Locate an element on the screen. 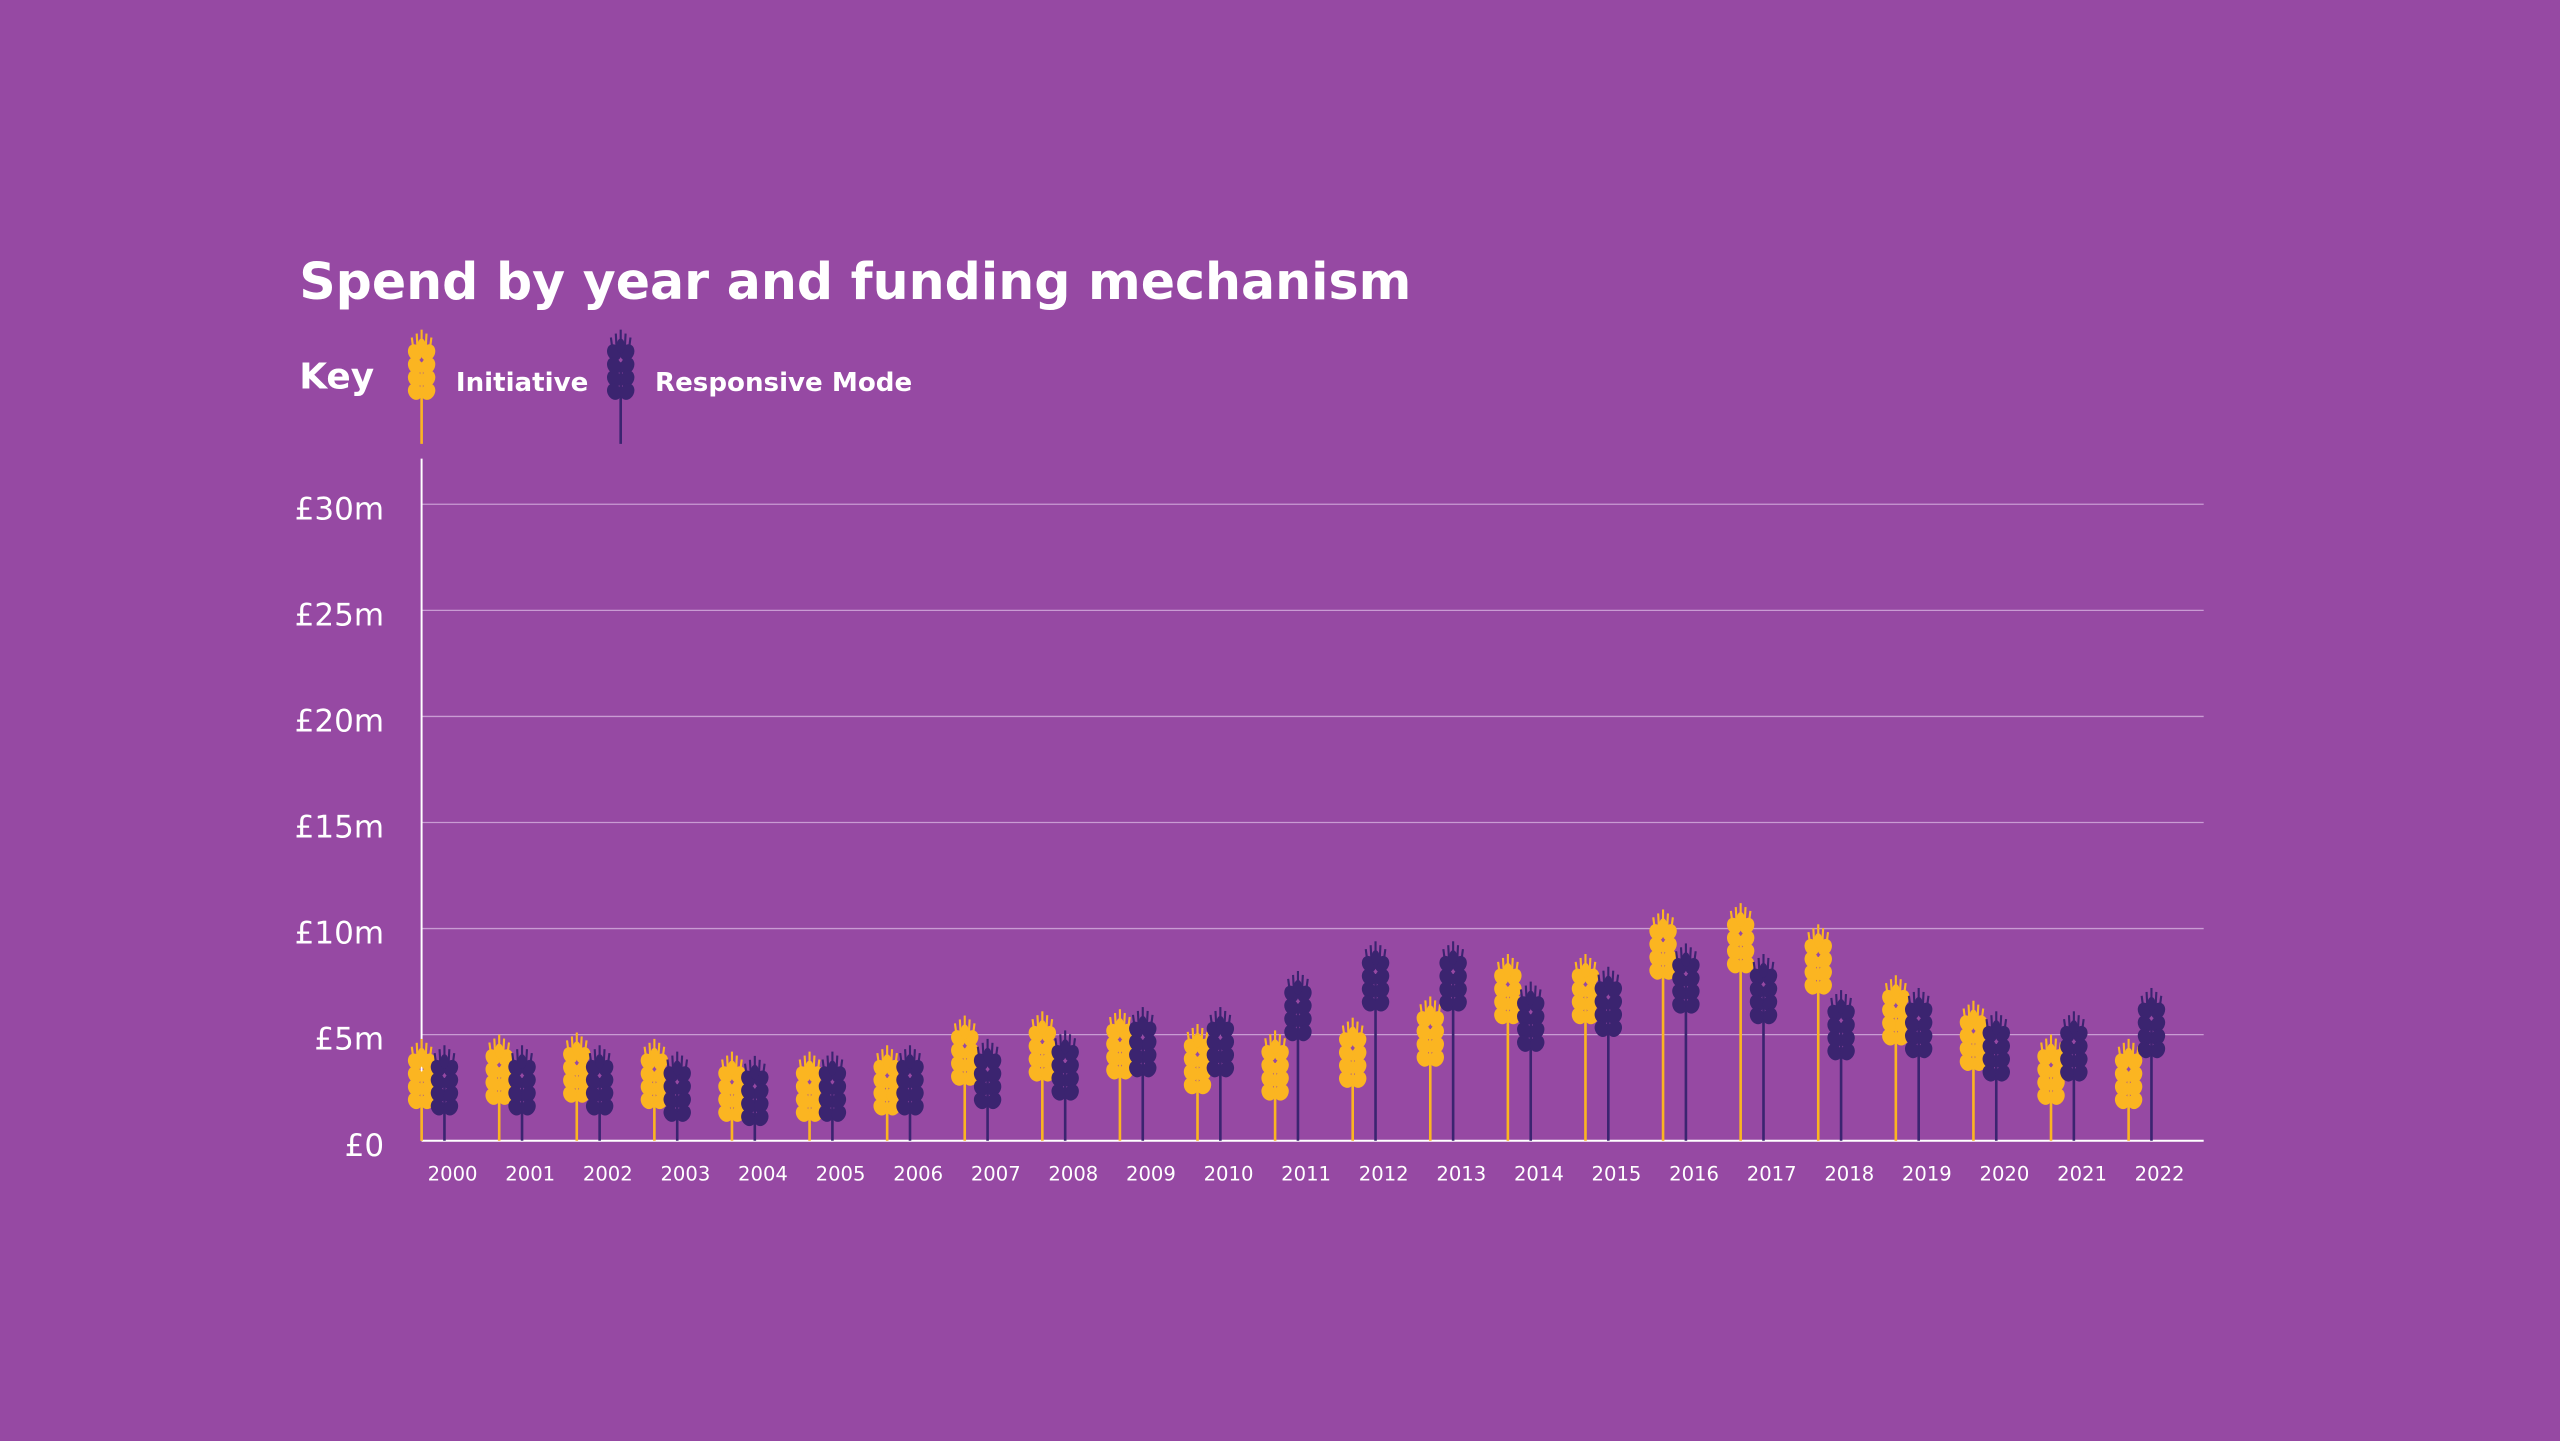 Image resolution: width=2560 pixels, height=1441 pixels. x-tick-label: 2021 is located at coordinates (2082, 1173).